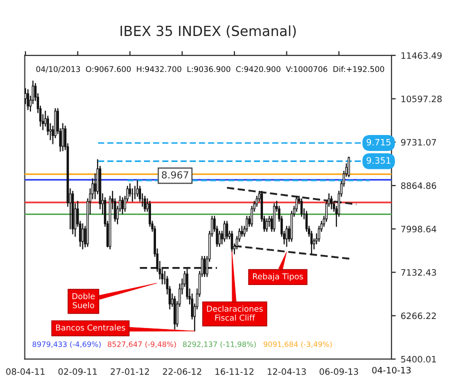 The height and width of the screenshot is (382, 450). Describe the element at coordinates (235, 313) in the screenshot. I see `annotation: Declaraciones Fiscal Cliff` at that location.